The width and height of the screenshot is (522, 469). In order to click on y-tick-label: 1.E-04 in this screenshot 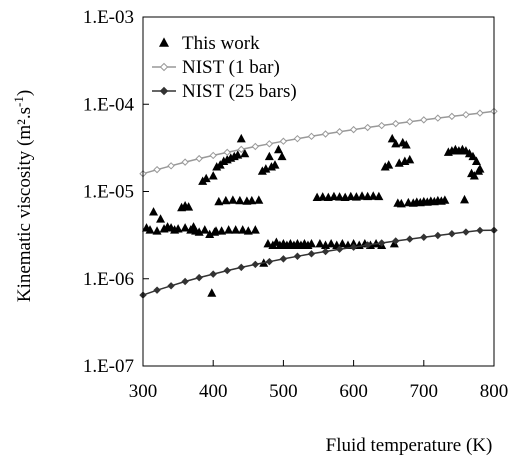, I will do `click(109, 104)`.